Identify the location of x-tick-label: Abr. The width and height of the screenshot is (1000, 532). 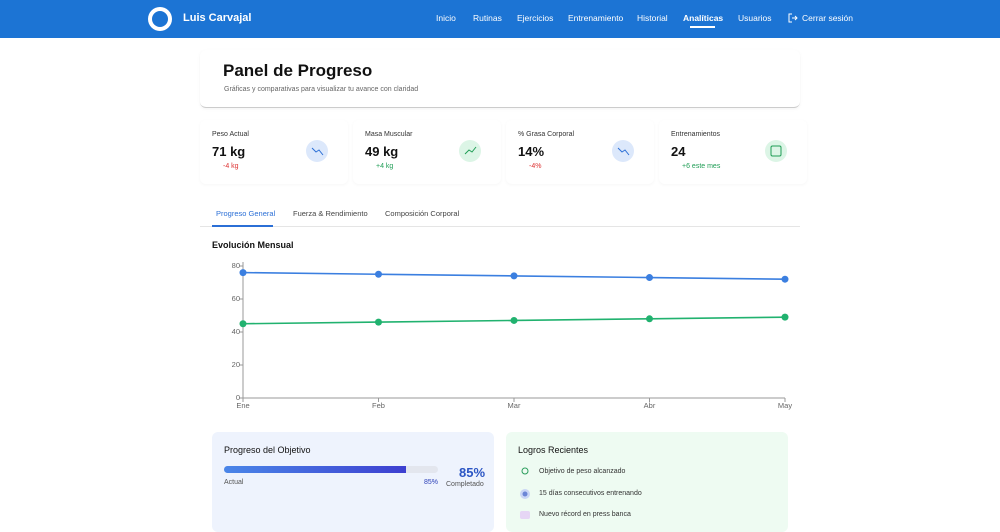
(650, 405).